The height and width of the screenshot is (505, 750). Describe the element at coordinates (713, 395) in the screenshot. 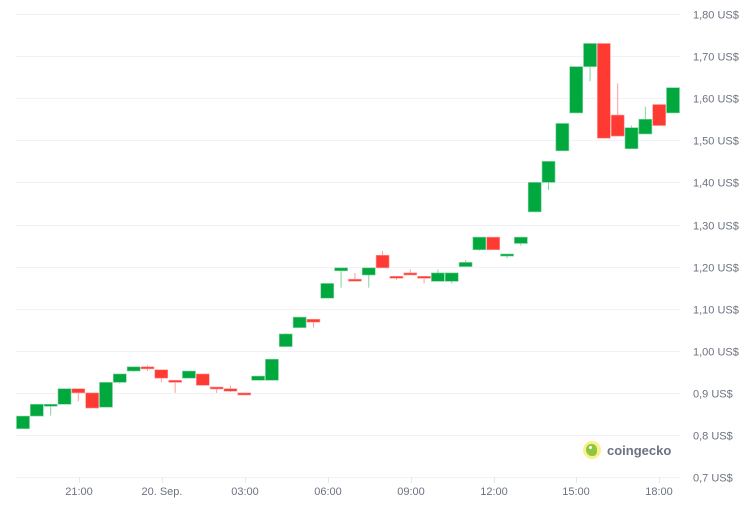

I see `y-tick-label: 0,9 US$` at that location.